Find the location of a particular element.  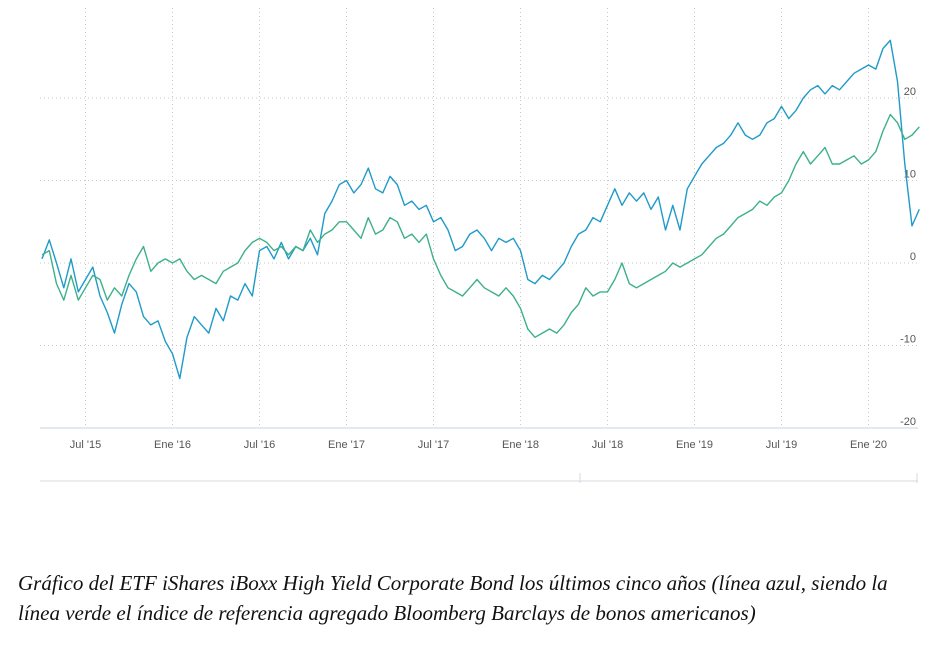

navigator is located at coordinates (479, 478).